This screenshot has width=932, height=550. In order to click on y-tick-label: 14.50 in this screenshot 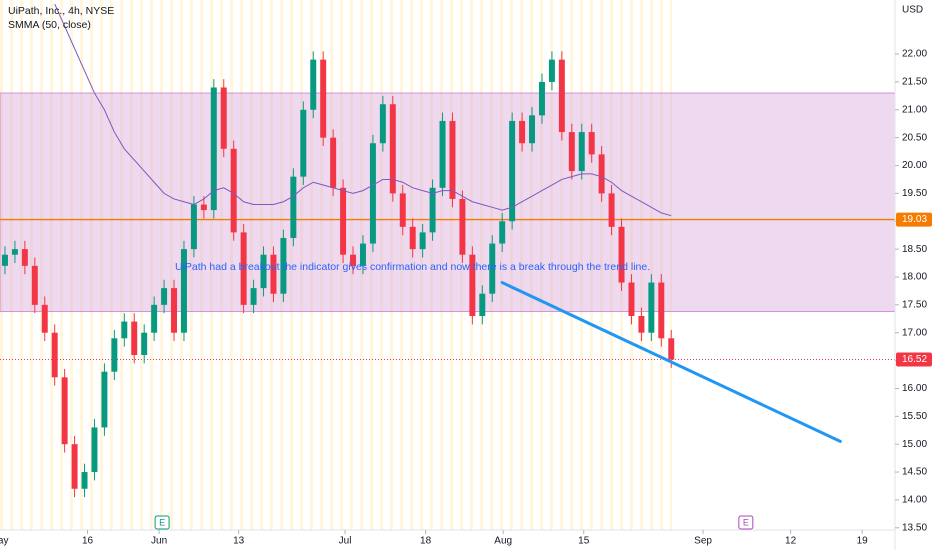, I will do `click(914, 472)`.